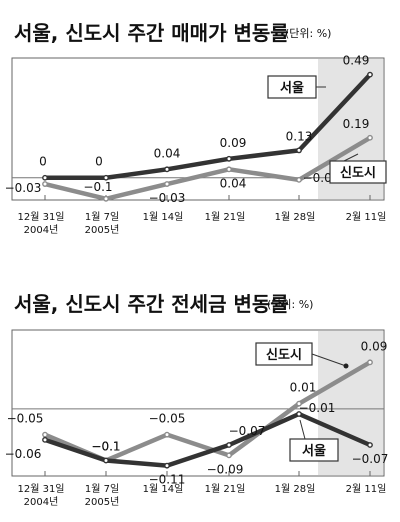 The image size is (400, 522). I want to click on data-label: 0.01, so click(303, 388).